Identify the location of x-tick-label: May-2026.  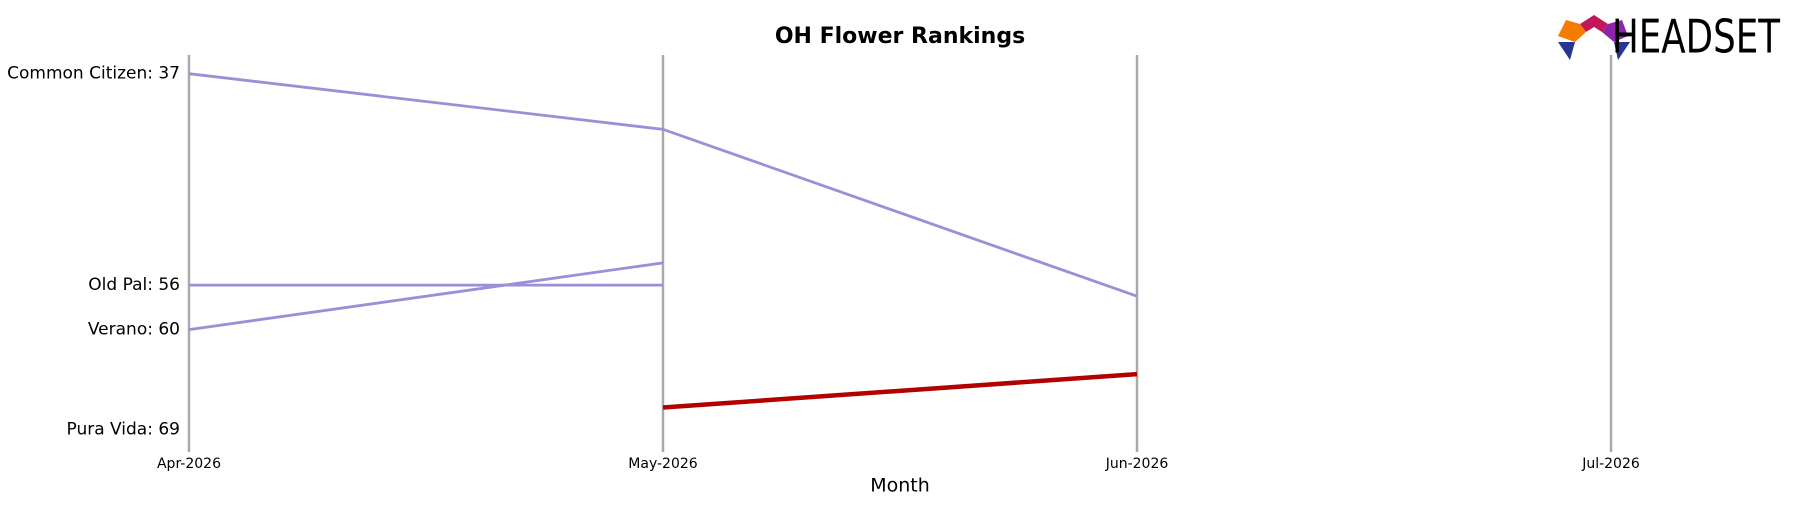
(662, 464).